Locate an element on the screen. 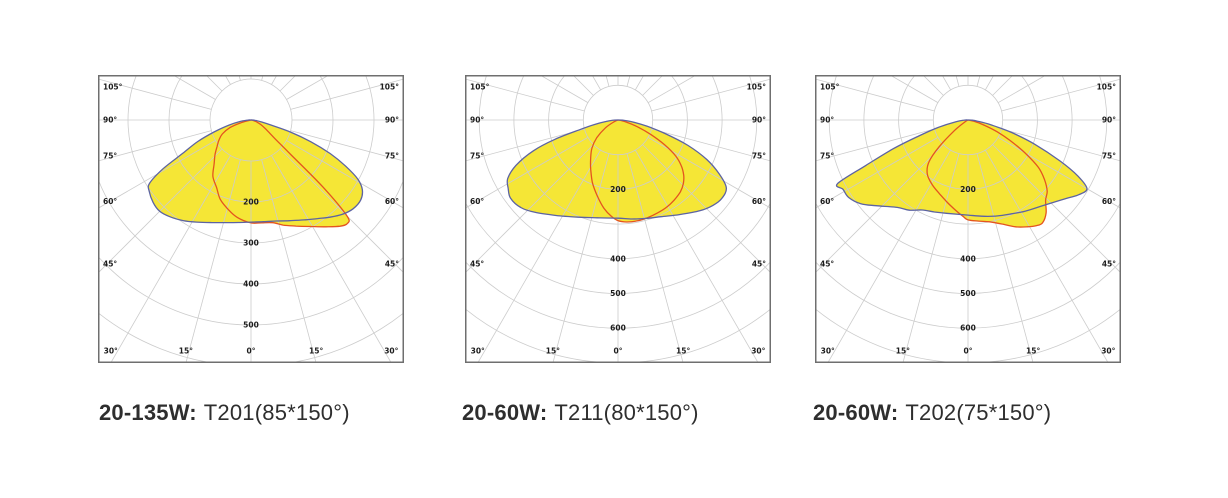  caption-1: 20-135W: T201(85*150°) is located at coordinates (224, 413).